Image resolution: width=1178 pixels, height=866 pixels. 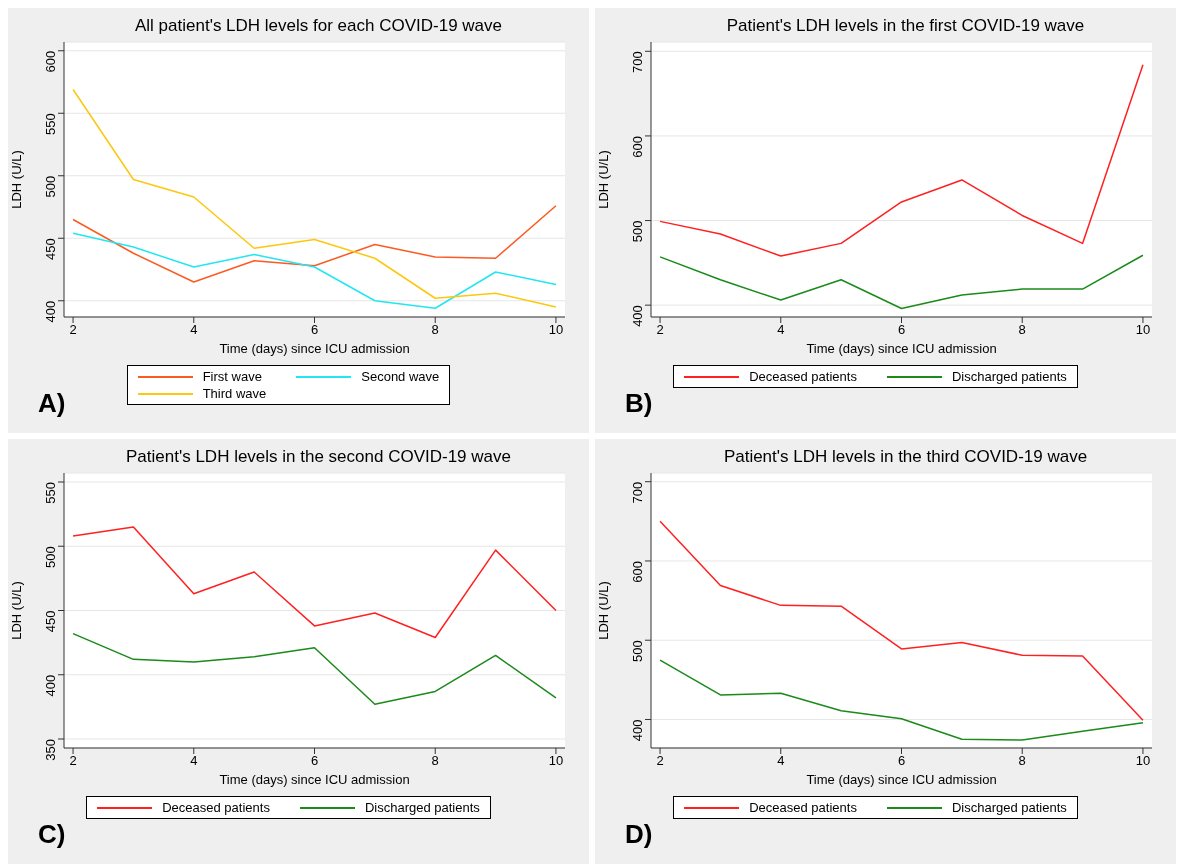 What do you see at coordinates (50, 750) in the screenshot?
I see `y-tick-label: 350` at bounding box center [50, 750].